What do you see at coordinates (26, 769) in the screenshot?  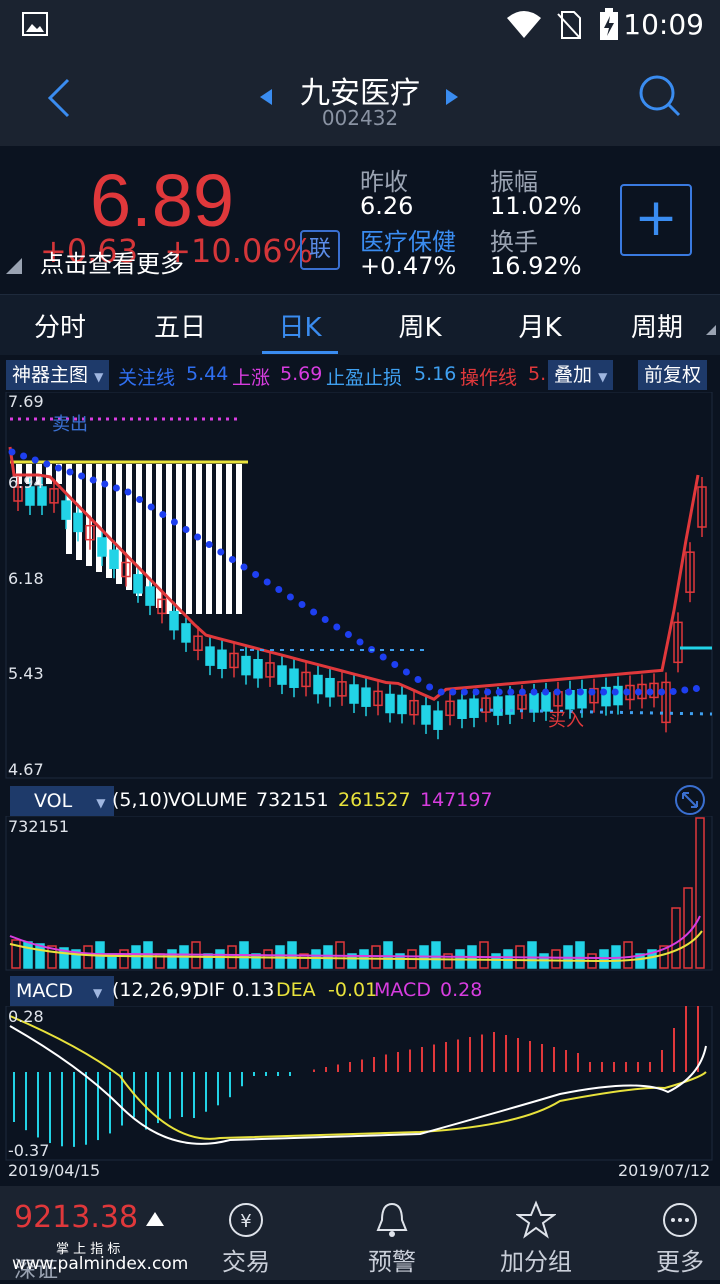 I see `y-label-bottom: 4.67` at bounding box center [26, 769].